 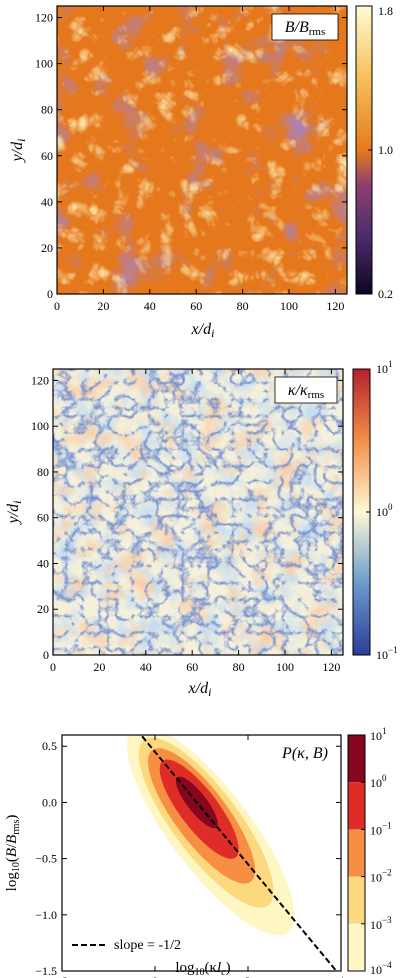 I want to click on y-tick-label: 0.0, so click(x=49, y=802).